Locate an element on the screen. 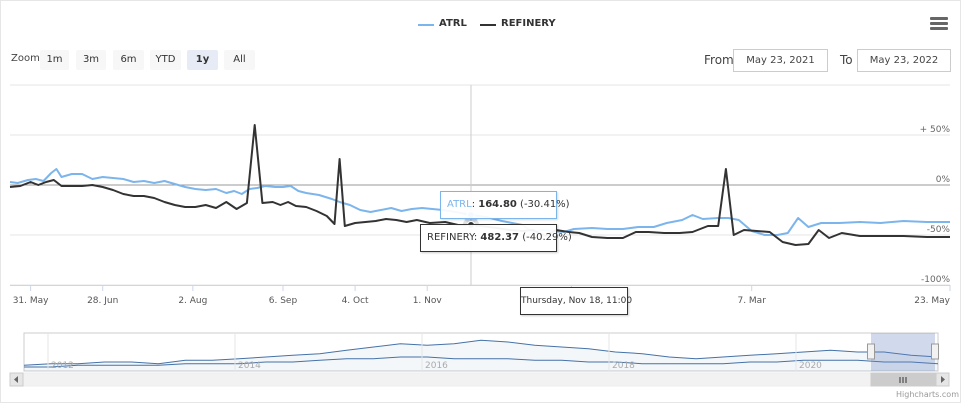 The image size is (962, 404). x-tick-label: 4. Oct is located at coordinates (355, 301).